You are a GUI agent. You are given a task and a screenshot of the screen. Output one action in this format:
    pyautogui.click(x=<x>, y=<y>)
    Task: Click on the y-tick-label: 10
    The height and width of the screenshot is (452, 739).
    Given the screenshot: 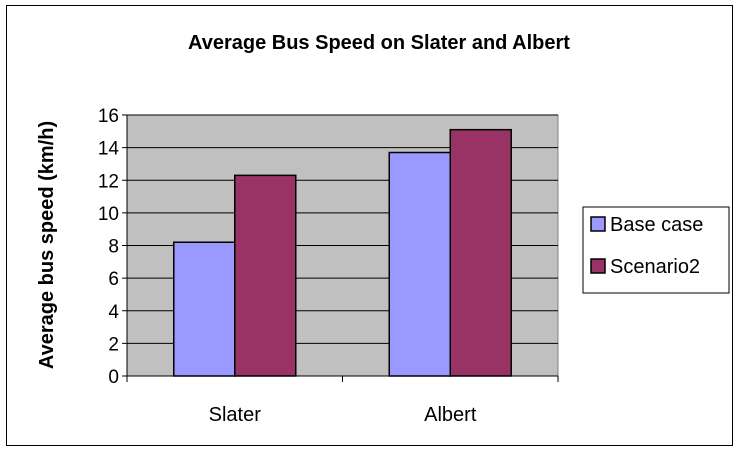 What is the action you would take?
    pyautogui.click(x=108, y=214)
    